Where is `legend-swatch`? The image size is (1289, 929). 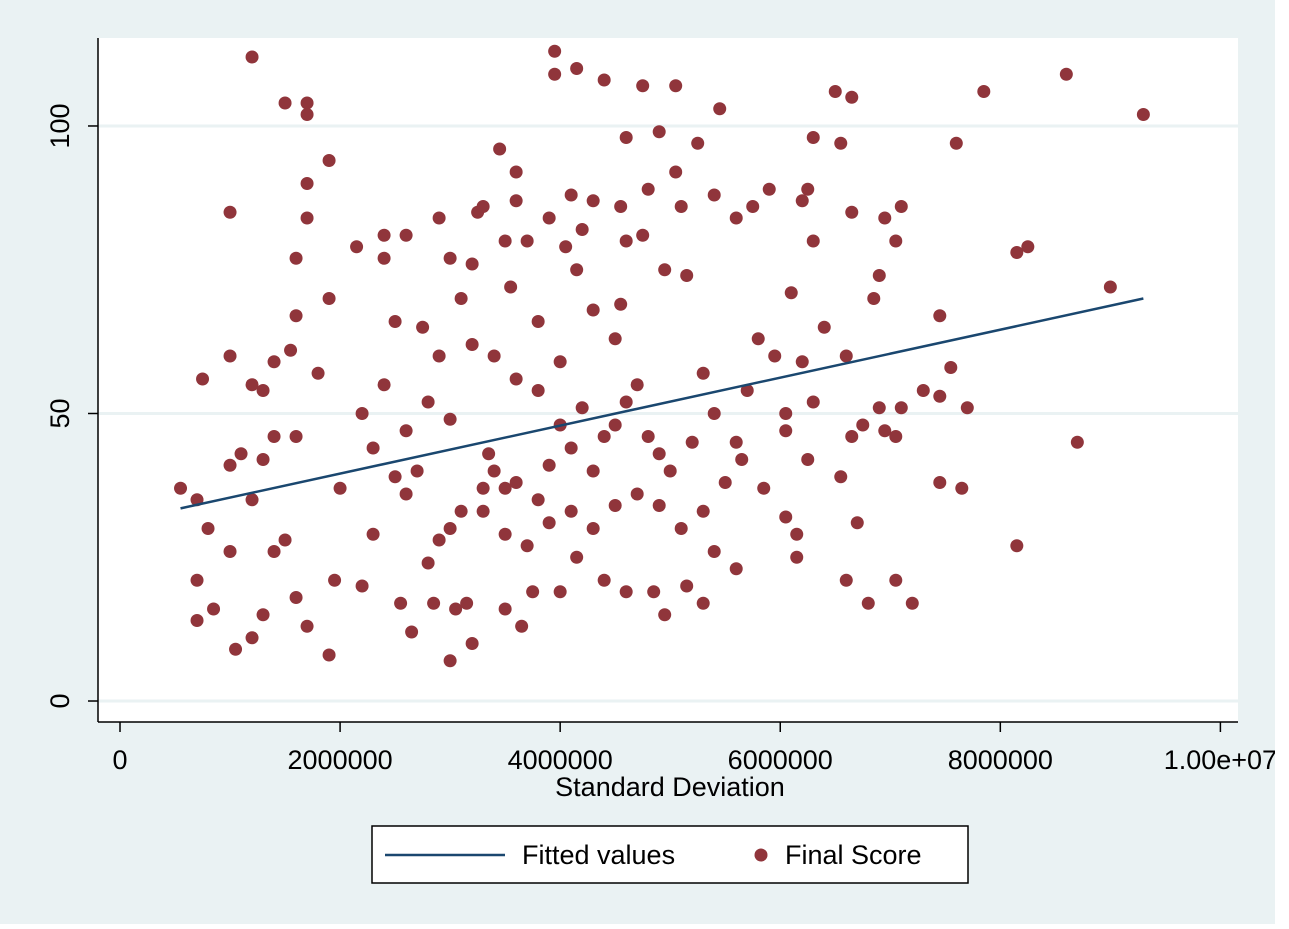
legend-swatch is located at coordinates (761, 855).